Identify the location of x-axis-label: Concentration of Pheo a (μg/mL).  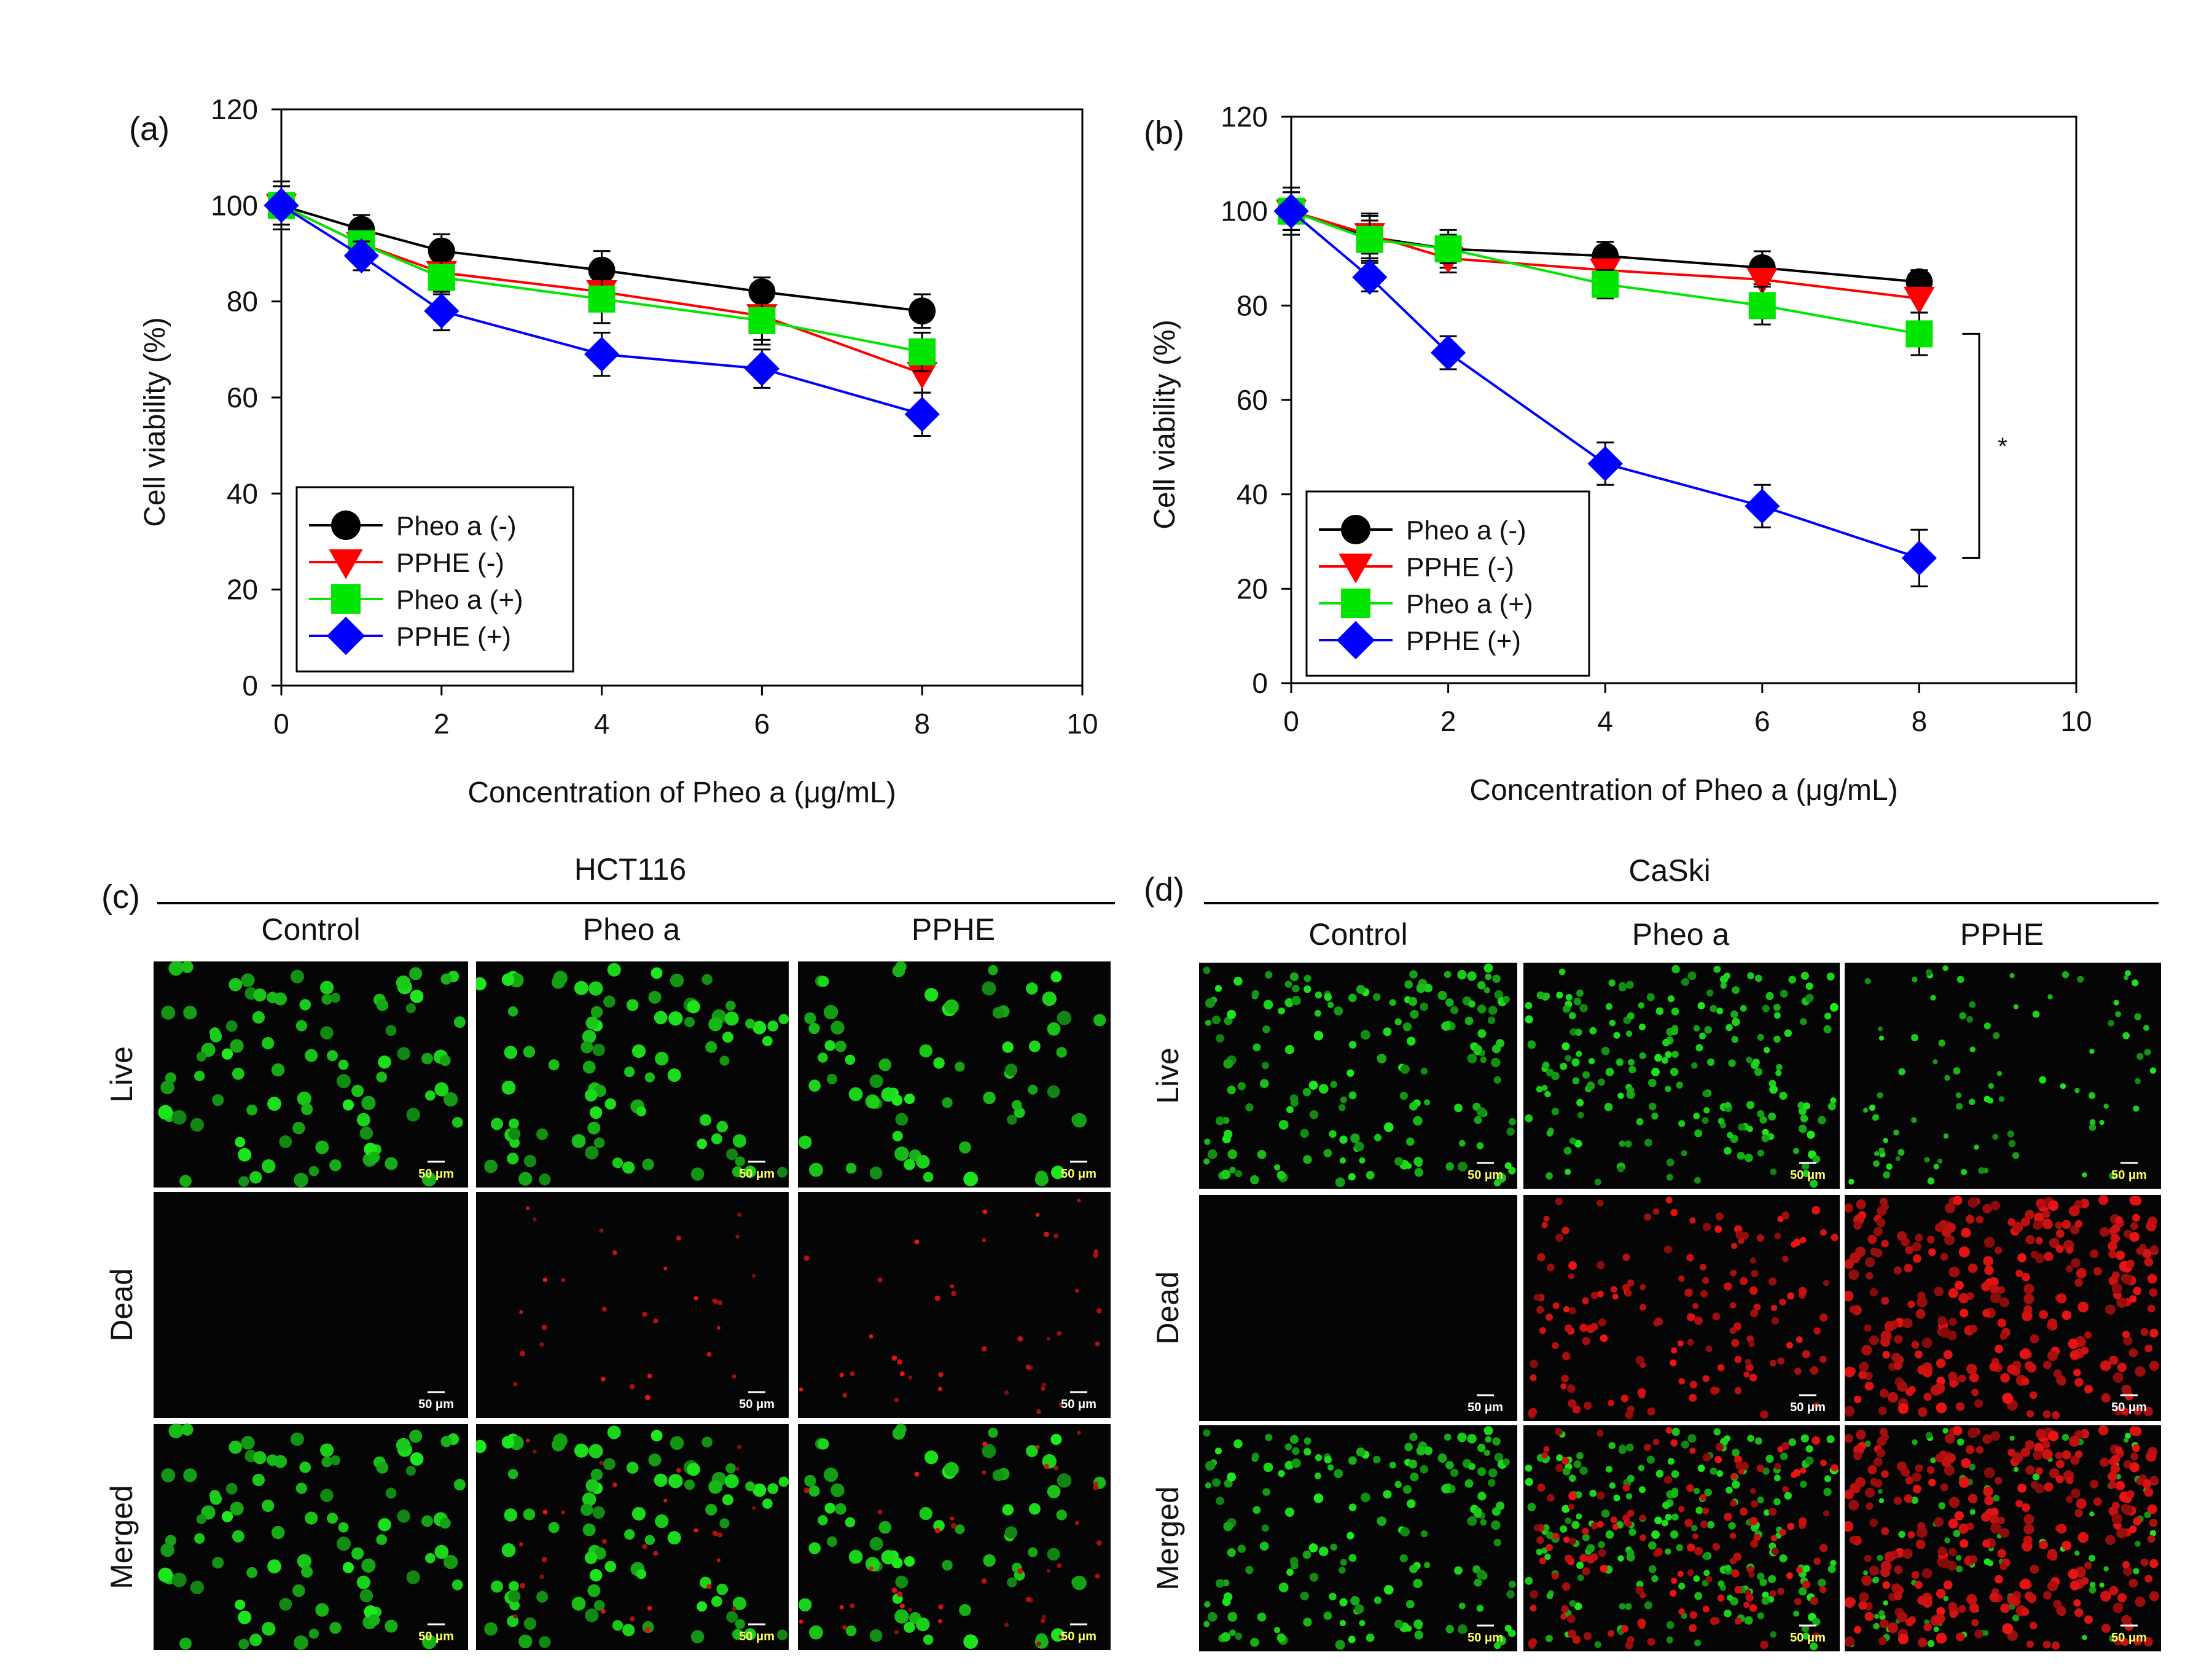
(1683, 790).